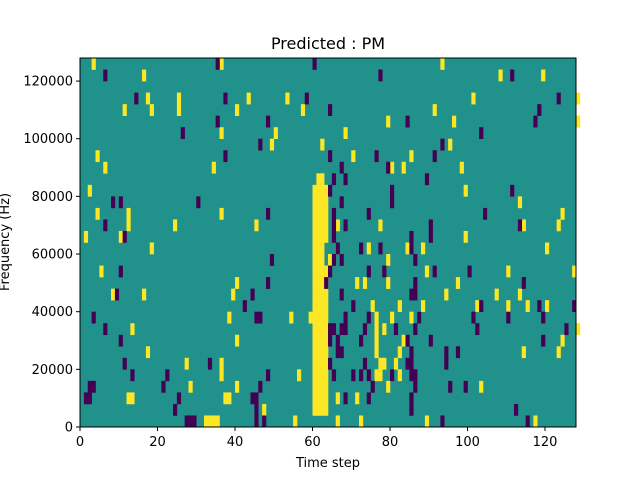  What do you see at coordinates (316, 438) in the screenshot?
I see `x-axis: 0 20 40 60 80 100 120` at bounding box center [316, 438].